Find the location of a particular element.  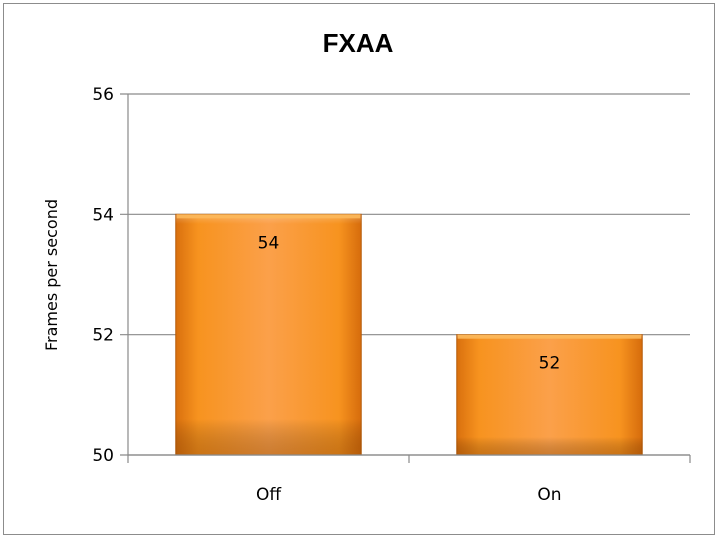

data-label: 52 is located at coordinates (550, 364).